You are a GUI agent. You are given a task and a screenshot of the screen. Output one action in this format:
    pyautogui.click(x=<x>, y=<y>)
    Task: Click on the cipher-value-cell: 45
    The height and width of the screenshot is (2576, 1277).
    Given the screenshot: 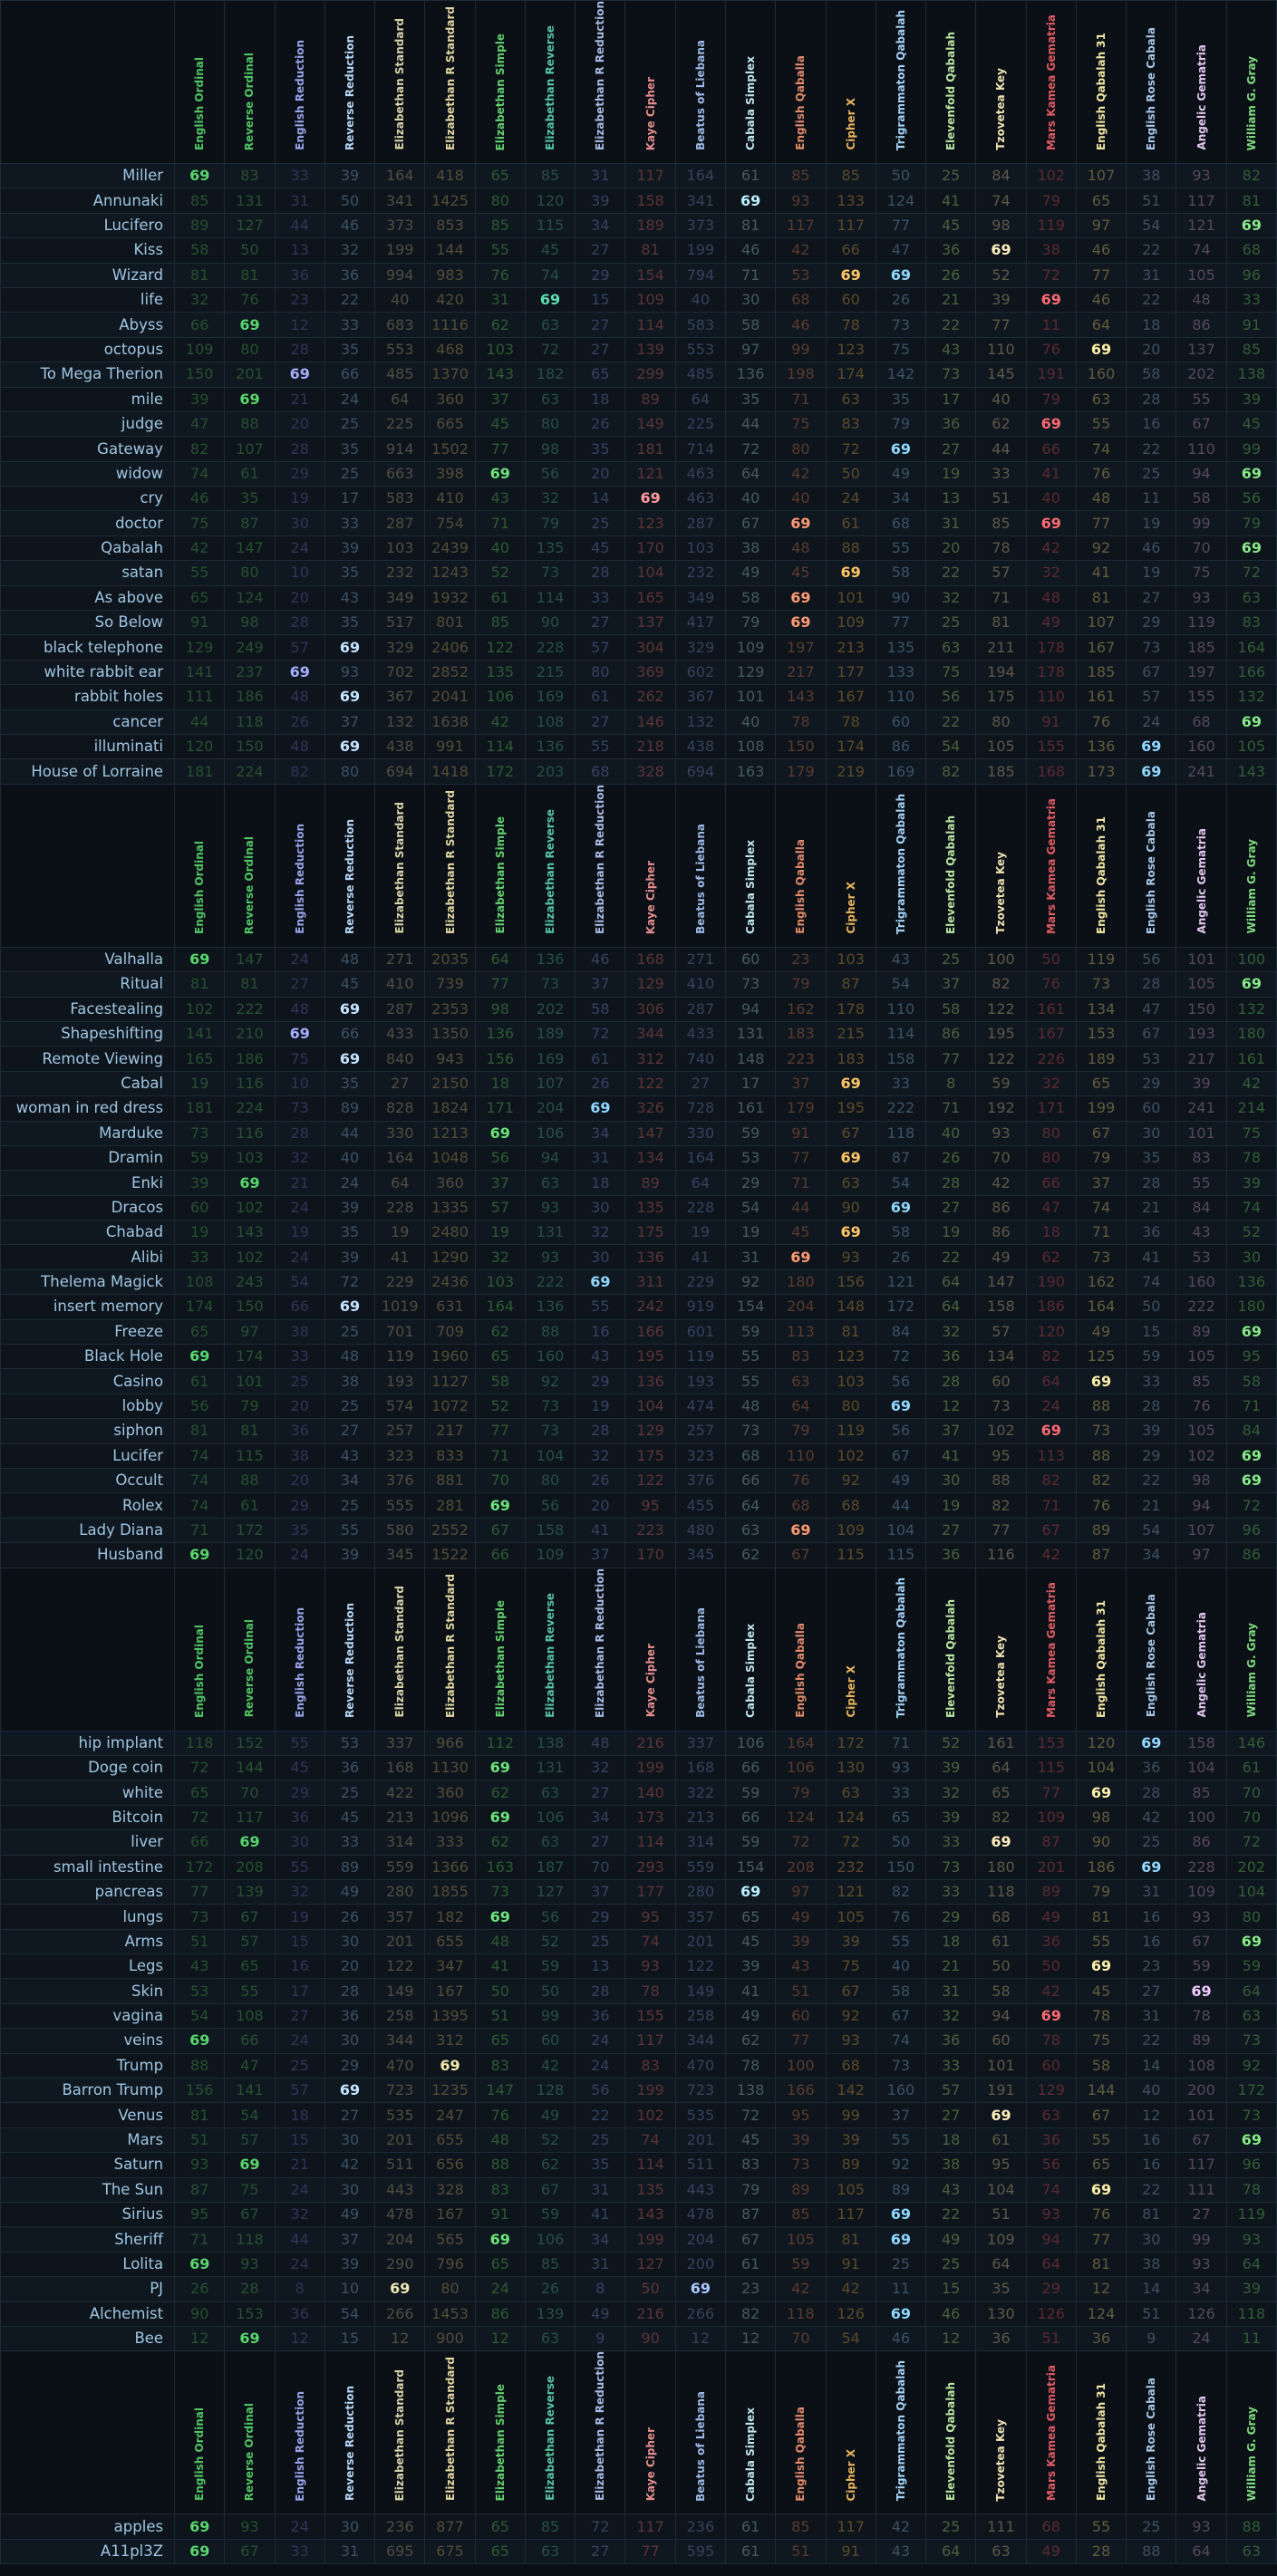 What is the action you would take?
    pyautogui.click(x=550, y=250)
    